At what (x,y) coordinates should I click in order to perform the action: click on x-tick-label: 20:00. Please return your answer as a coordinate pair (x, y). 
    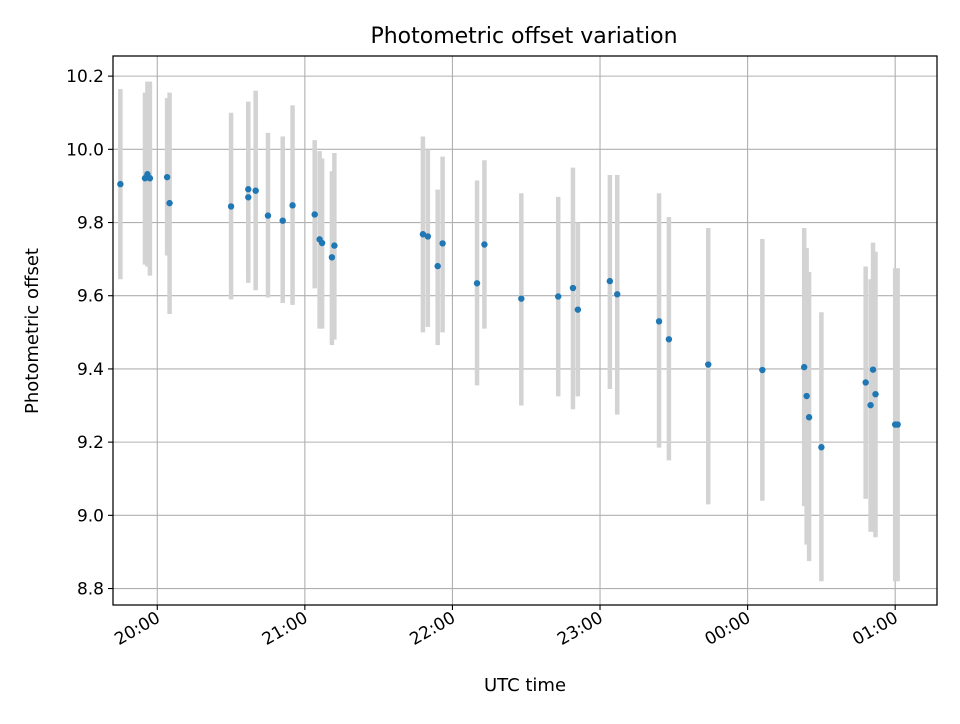
    Looking at the image, I should click on (137, 629).